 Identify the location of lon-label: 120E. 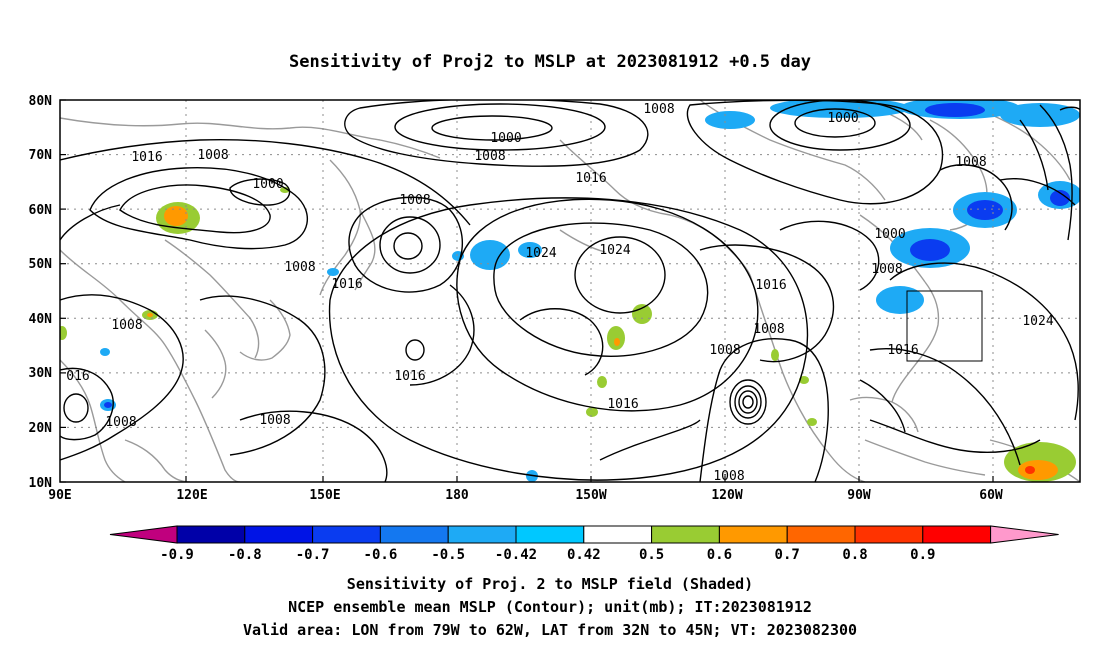
(191, 495).